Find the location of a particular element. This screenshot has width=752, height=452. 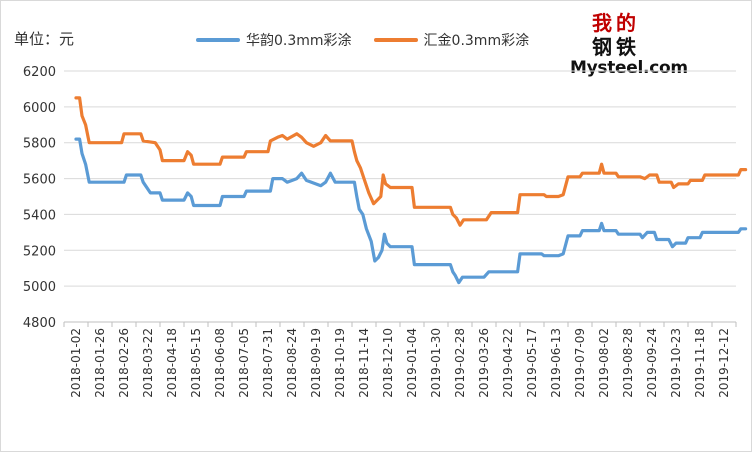

logo-char-3: 钢 is located at coordinates (602, 47).